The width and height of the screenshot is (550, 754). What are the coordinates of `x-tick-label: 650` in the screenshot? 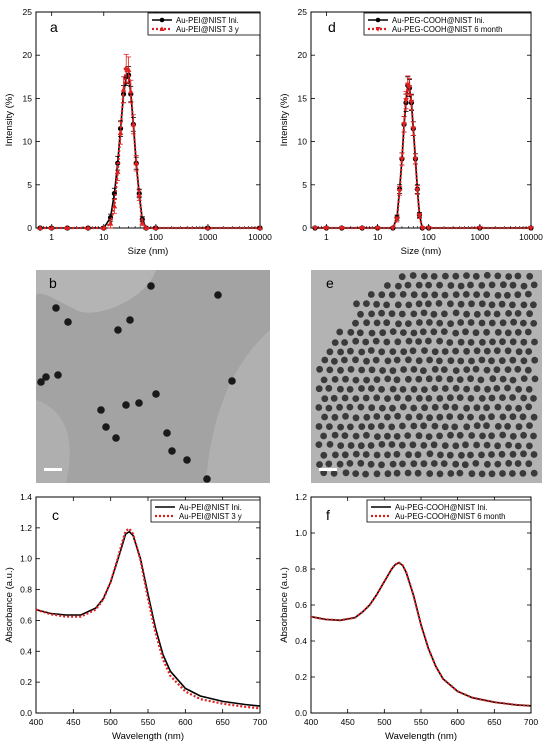 It's located at (223, 722).